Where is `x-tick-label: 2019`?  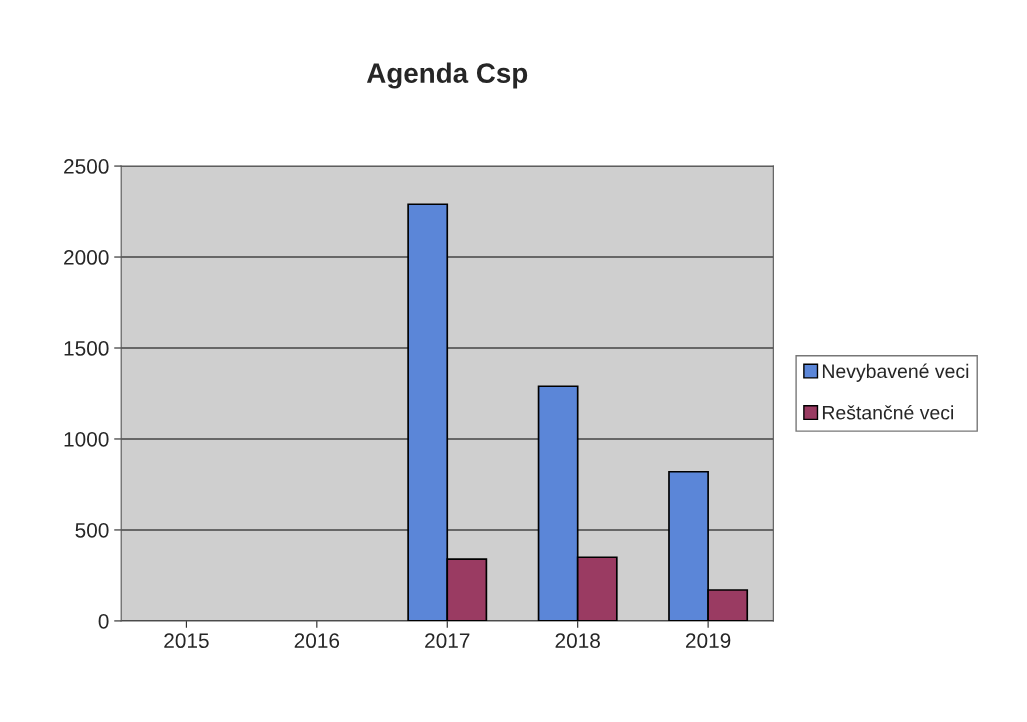 x-tick-label: 2019 is located at coordinates (708, 641).